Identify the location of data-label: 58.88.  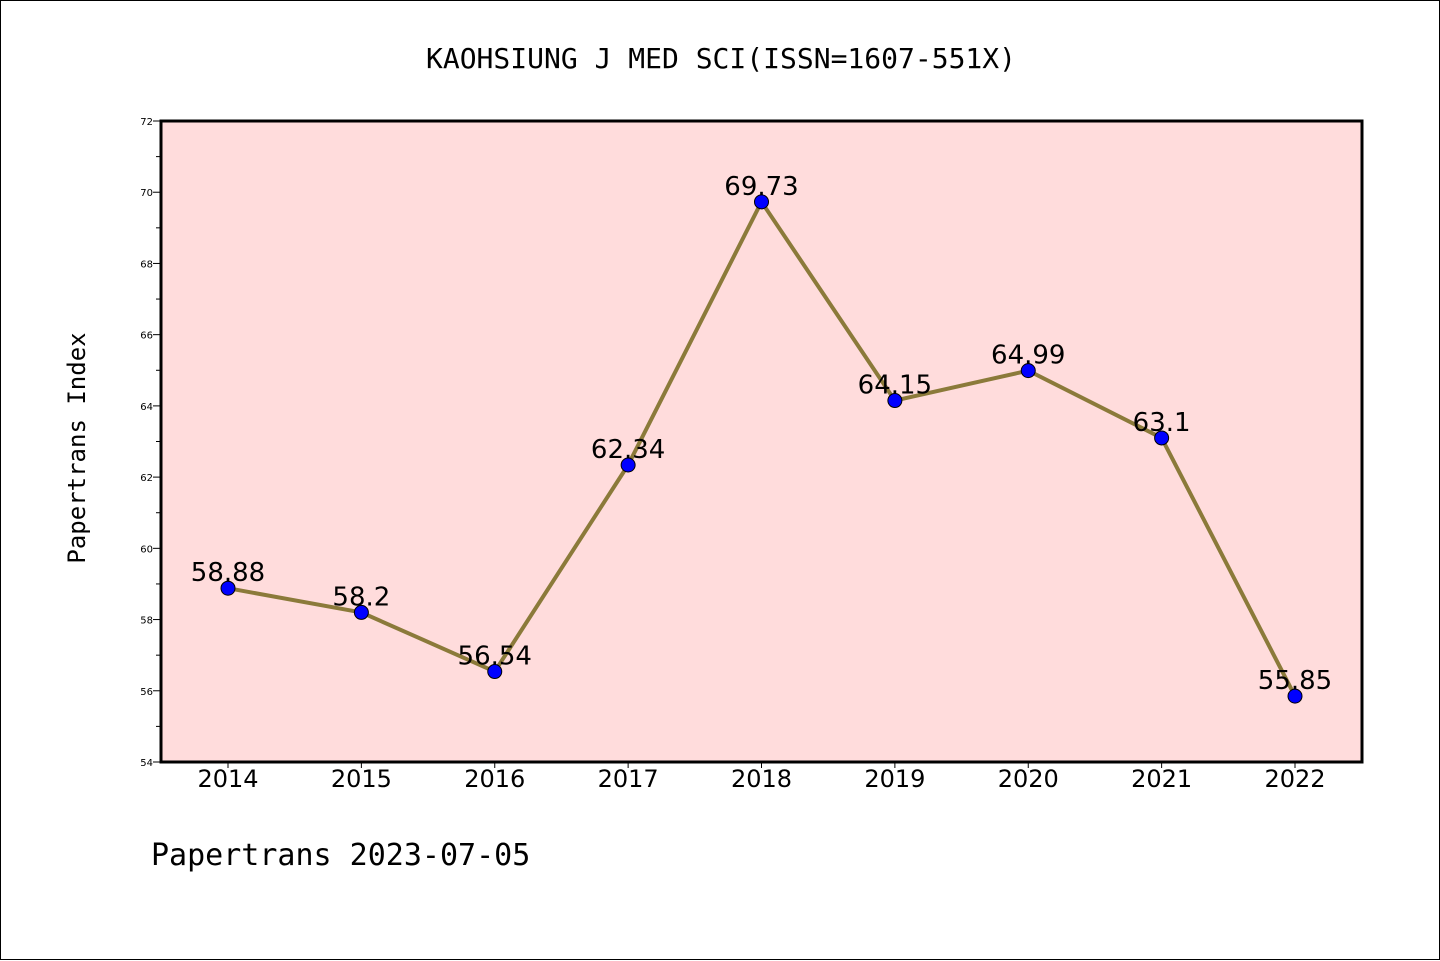
(228, 573).